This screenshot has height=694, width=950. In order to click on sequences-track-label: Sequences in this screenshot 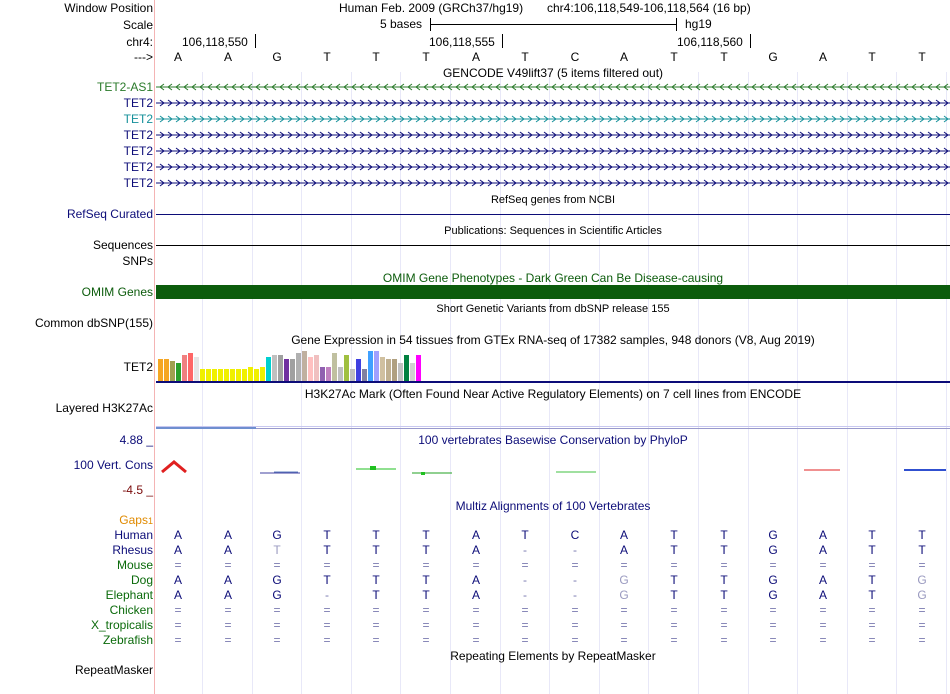, I will do `click(122, 245)`.